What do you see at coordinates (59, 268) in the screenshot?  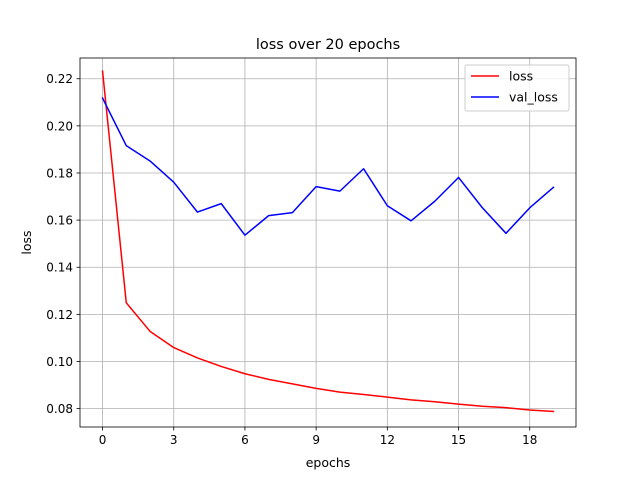 I see `y-tick-label-0-14: 0.14` at bounding box center [59, 268].